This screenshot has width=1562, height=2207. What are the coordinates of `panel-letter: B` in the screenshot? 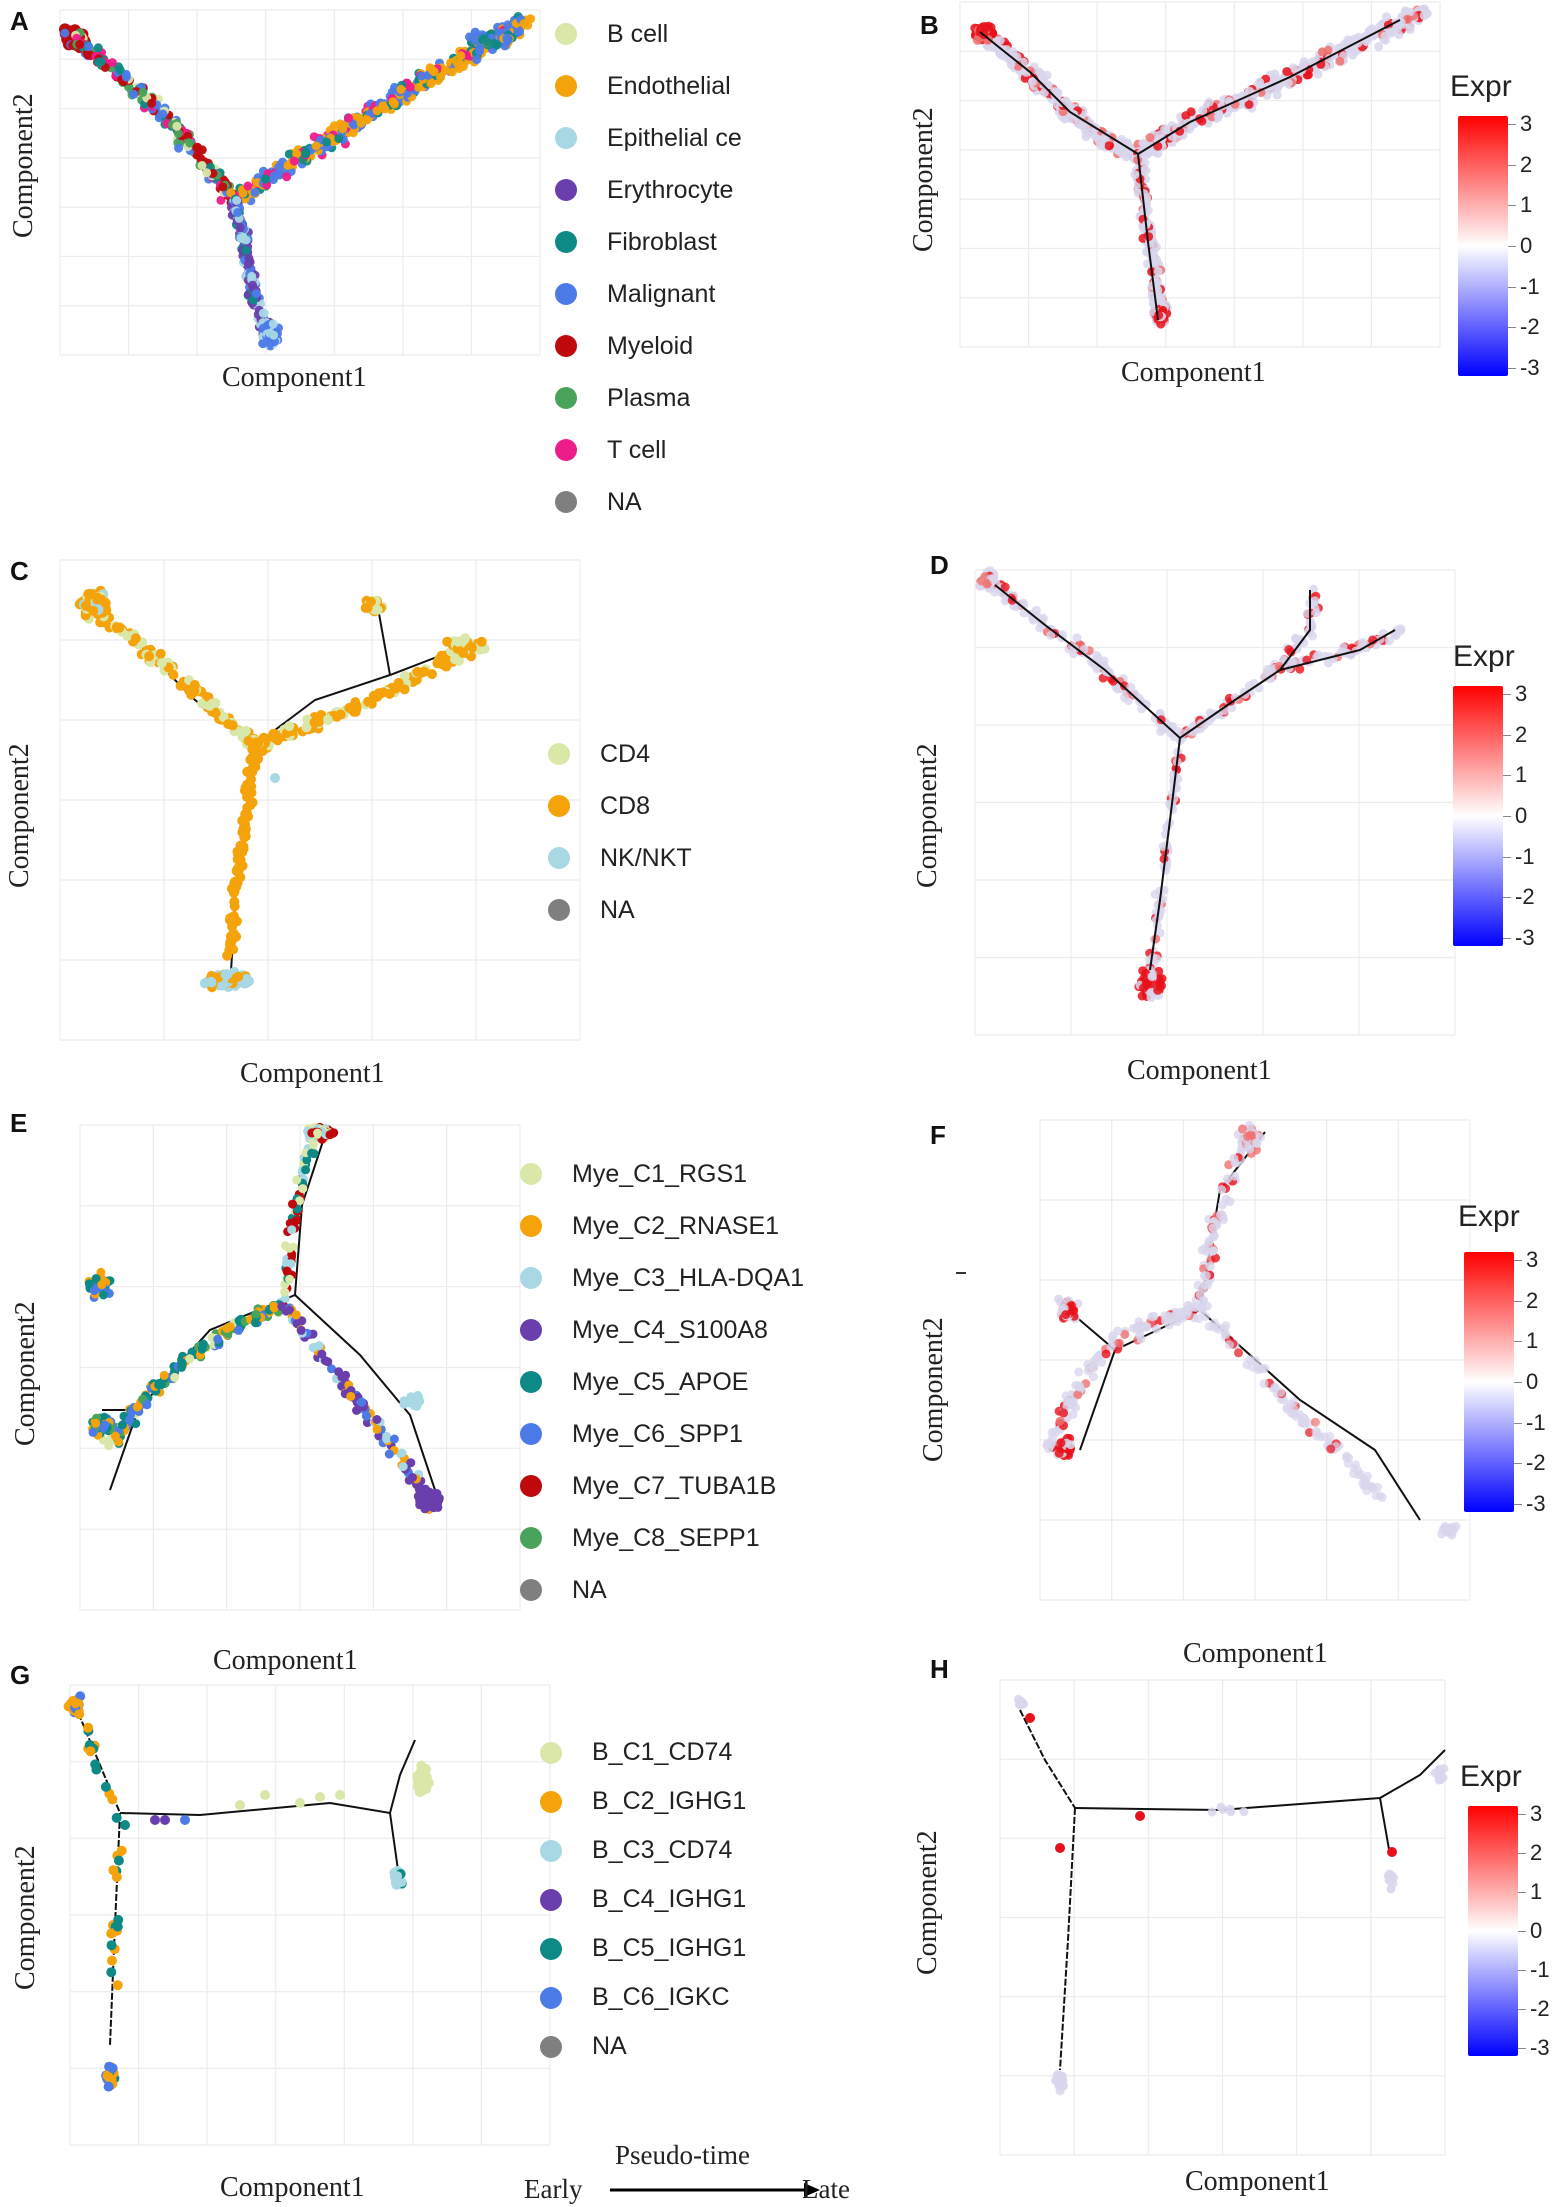 It's located at (929, 25).